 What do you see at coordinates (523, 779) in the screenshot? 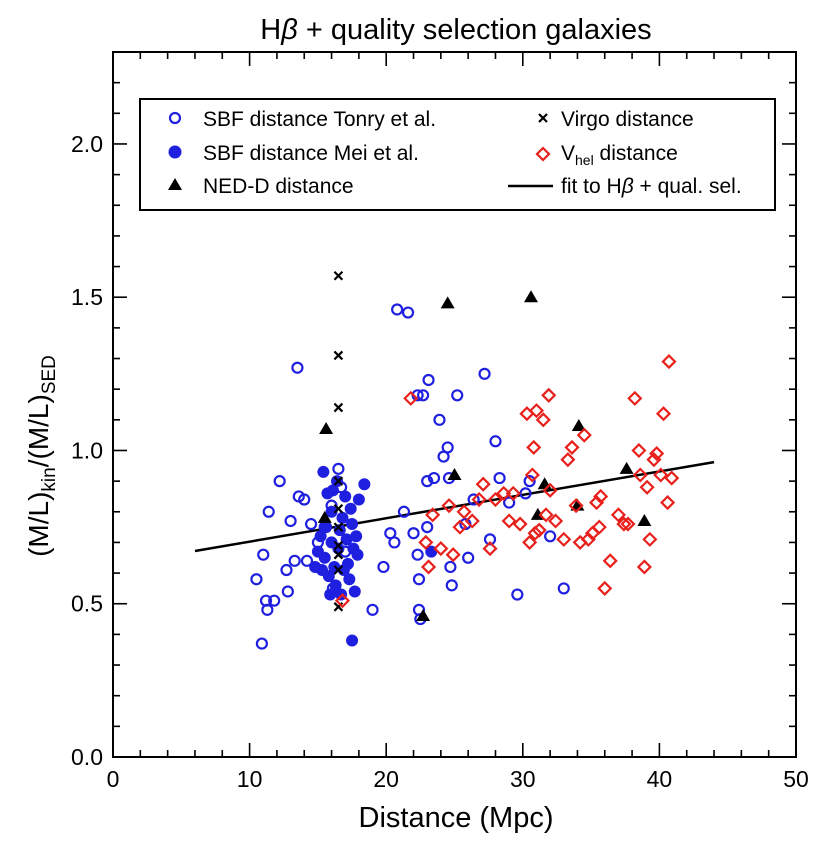
I see `x-tick-label: 30` at bounding box center [523, 779].